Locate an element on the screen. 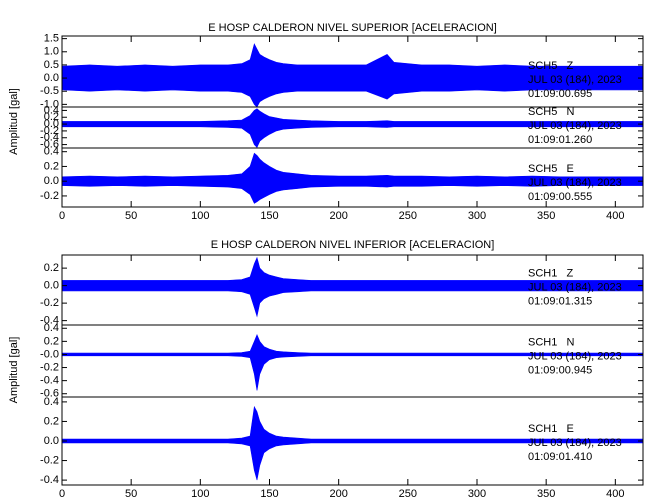  trace-channel: SCH5 E is located at coordinates (551, 169).